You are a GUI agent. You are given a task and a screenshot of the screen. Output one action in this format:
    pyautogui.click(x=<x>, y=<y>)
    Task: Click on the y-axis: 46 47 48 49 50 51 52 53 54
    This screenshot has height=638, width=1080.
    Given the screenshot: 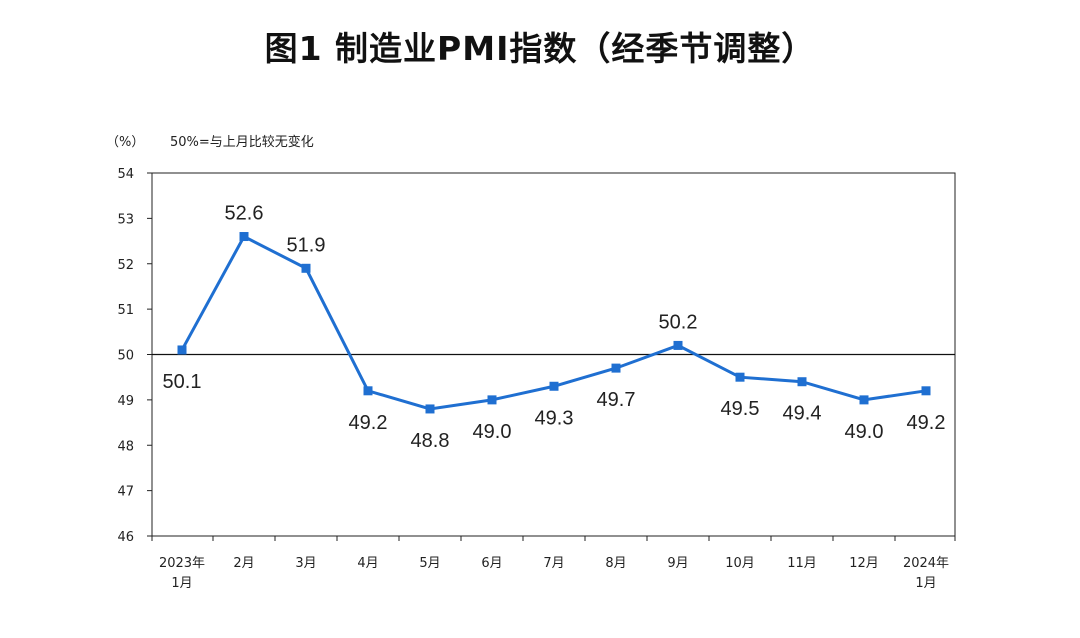 What is the action you would take?
    pyautogui.click(x=134, y=356)
    